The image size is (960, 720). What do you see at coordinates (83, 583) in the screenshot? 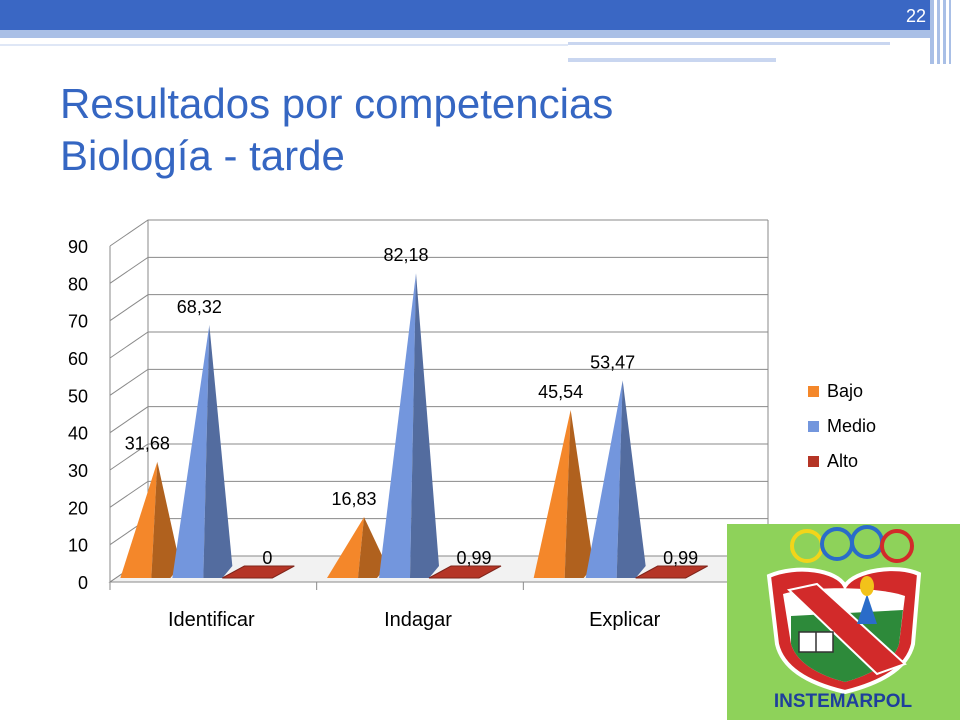
I see `y-tick-label: 0` at bounding box center [83, 583].